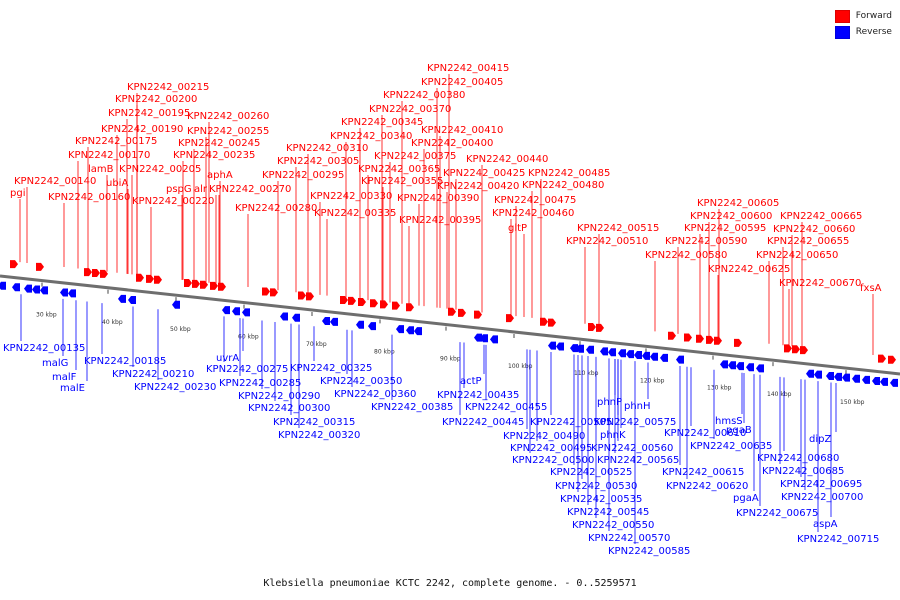 This screenshot has width=900, height=600. Describe the element at coordinates (533, 213) in the screenshot. I see `forward-gene-label: KPN2242_00460` at that location.